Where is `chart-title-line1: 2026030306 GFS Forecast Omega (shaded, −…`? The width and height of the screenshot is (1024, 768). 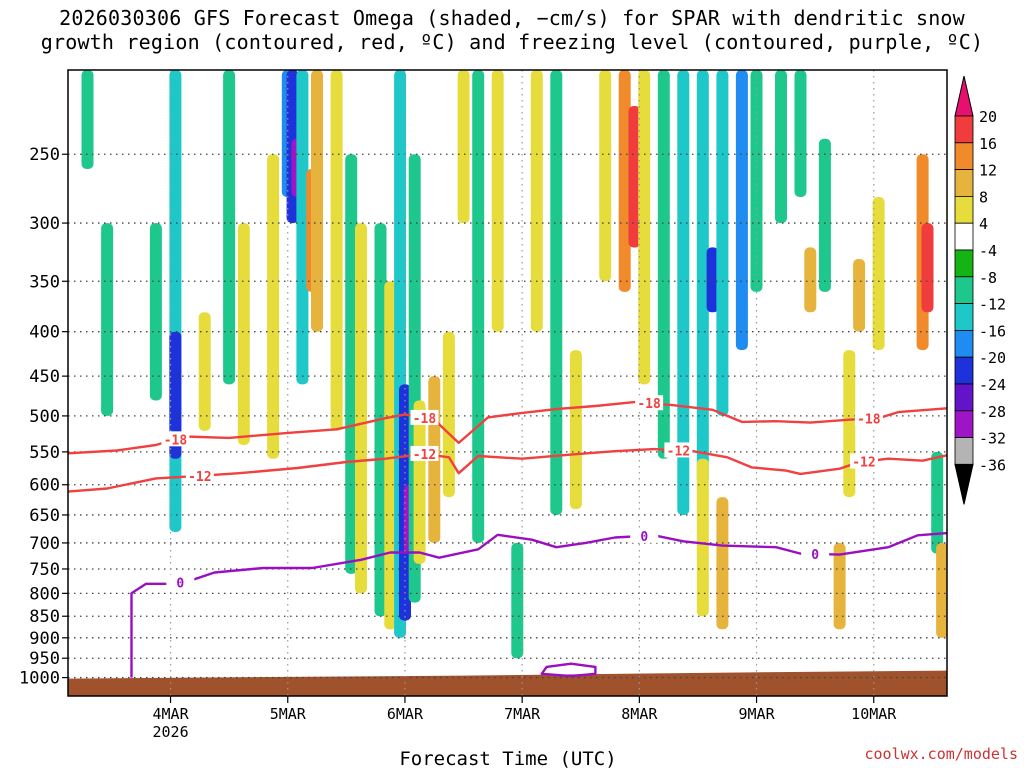 chart-title-line1: 2026030306 GFS Forecast Omega (shaded, −… is located at coordinates (512, 18).